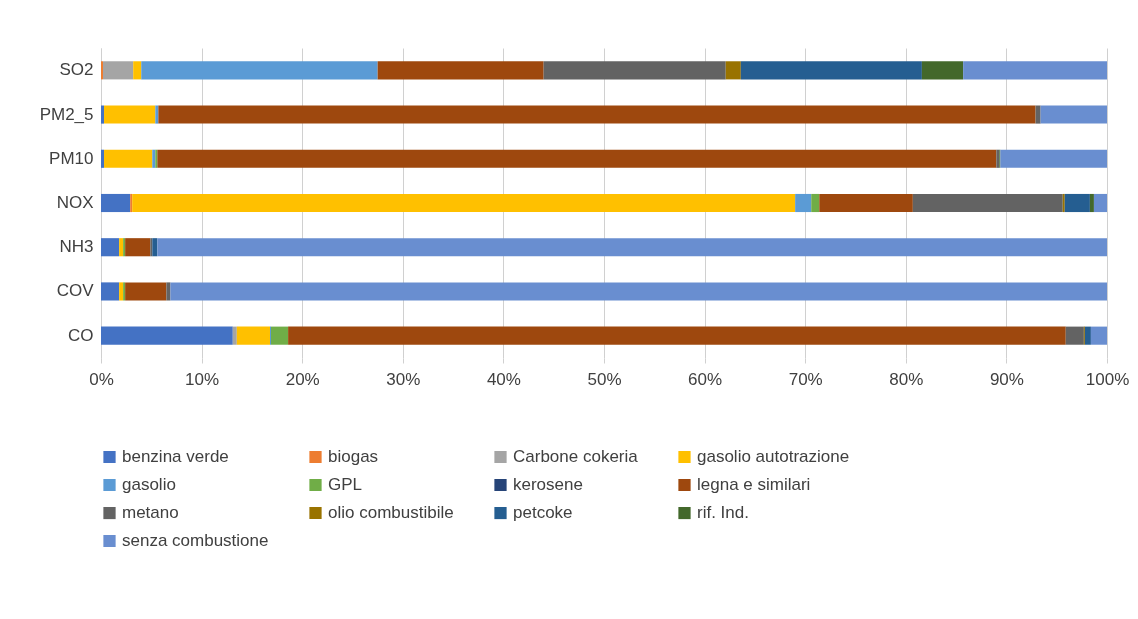 This screenshot has height=619, width=1138. What do you see at coordinates (604, 379) in the screenshot?
I see `x-tick-label: 50%` at bounding box center [604, 379].